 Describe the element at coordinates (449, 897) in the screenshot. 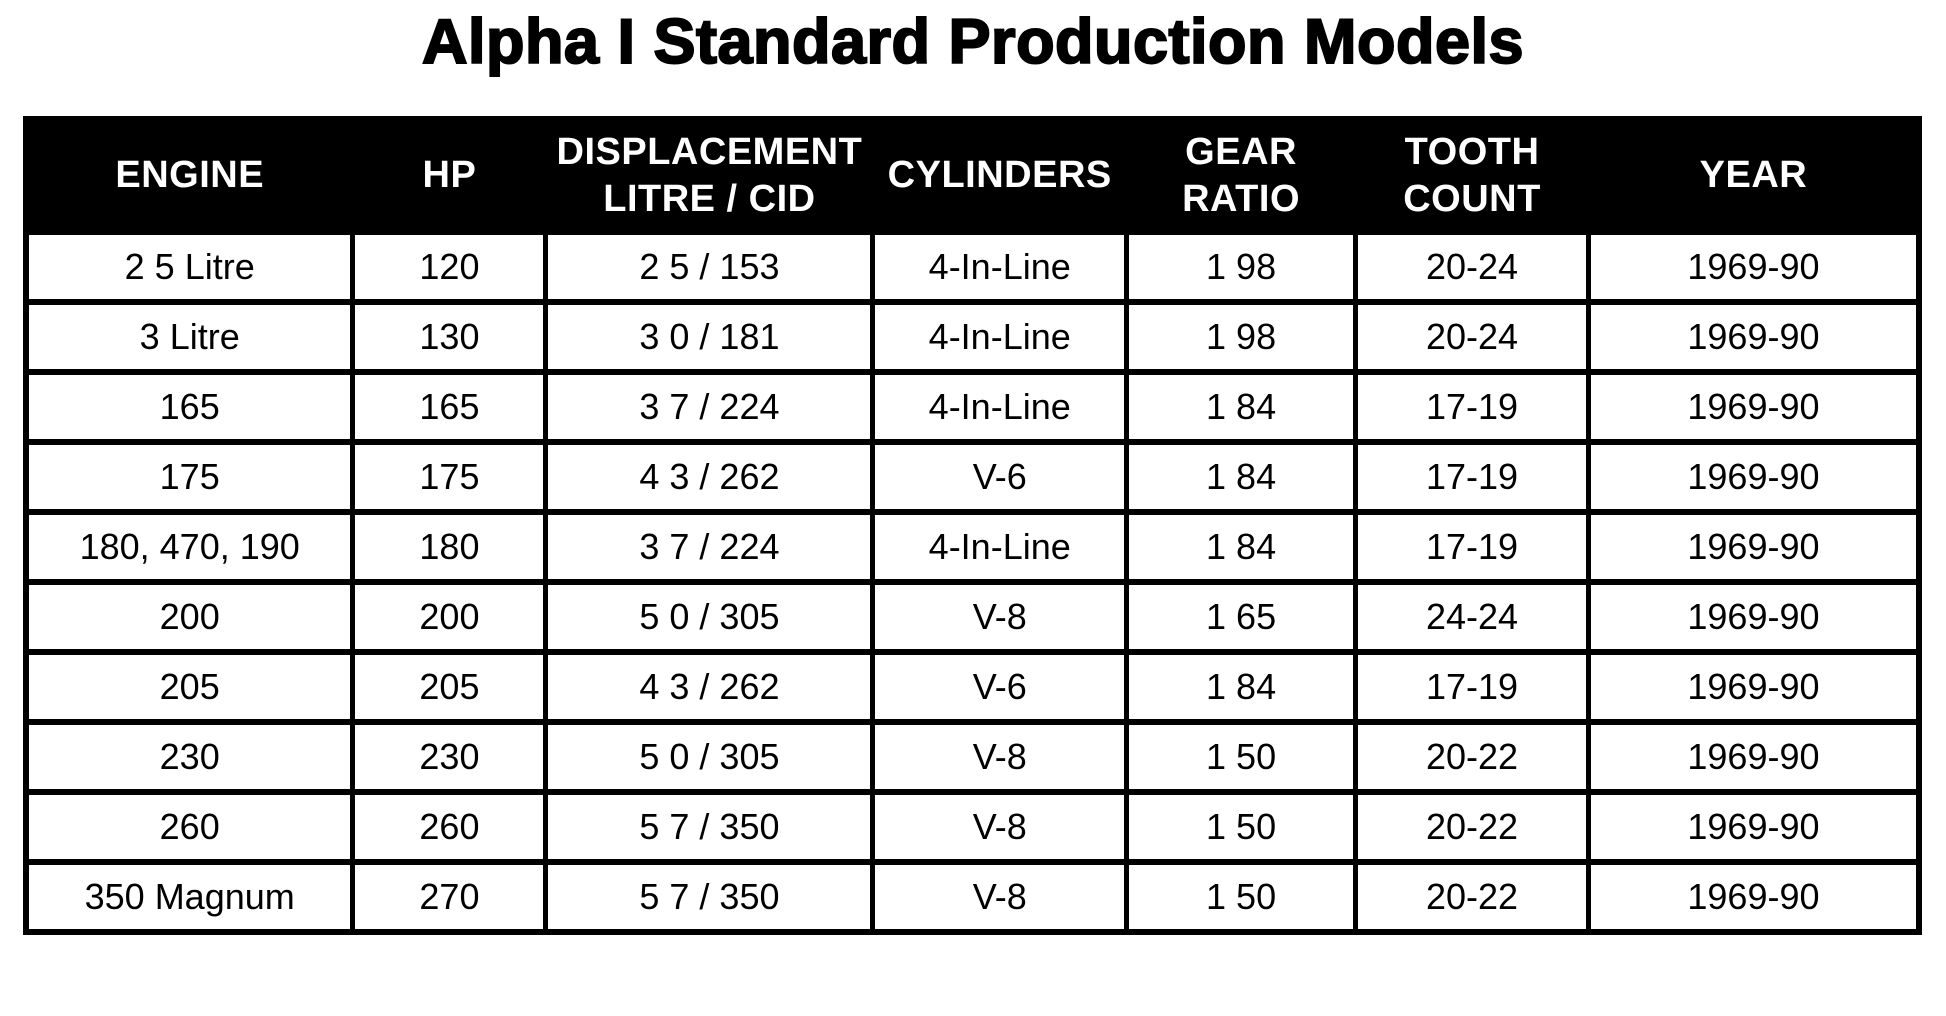

I see `table-cell: 270` at that location.